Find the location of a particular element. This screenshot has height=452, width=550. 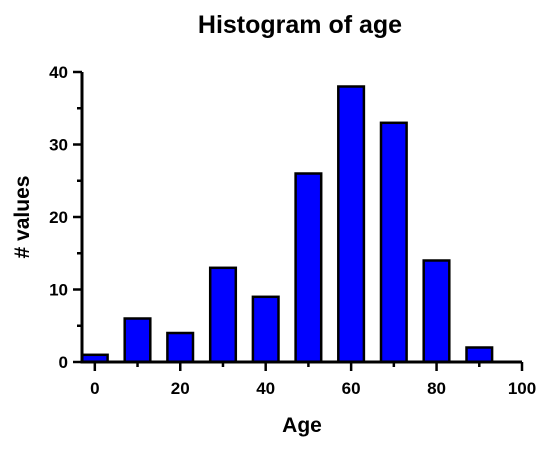

x-tick-label: 20 is located at coordinates (180, 388).